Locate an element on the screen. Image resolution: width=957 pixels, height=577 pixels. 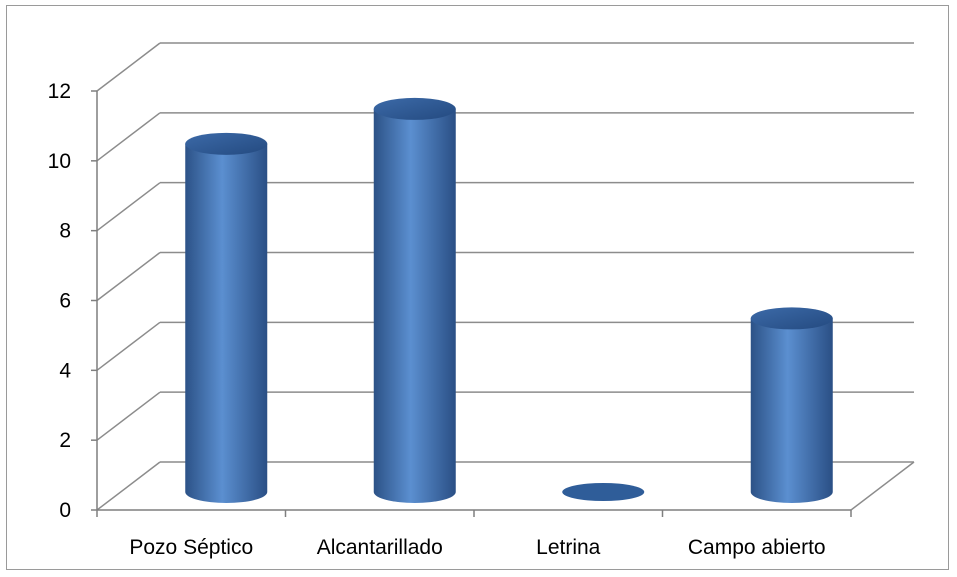
y-tick-label: 12 is located at coordinates (59, 91).